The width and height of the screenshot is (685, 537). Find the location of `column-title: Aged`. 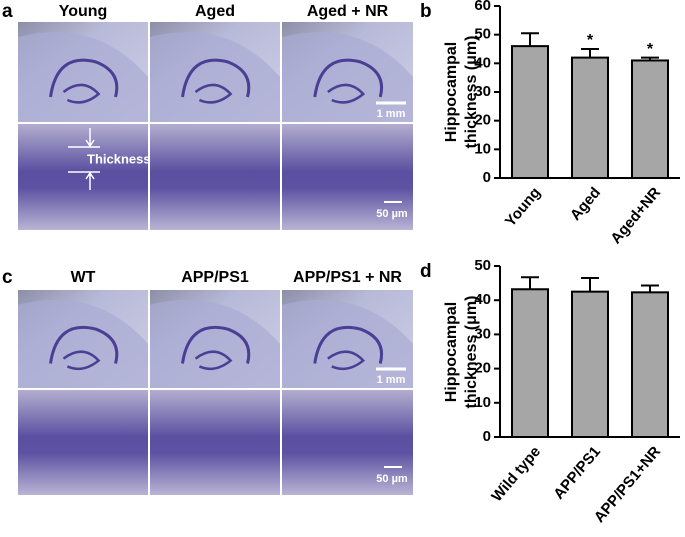

column-title: Aged is located at coordinates (215, 11).